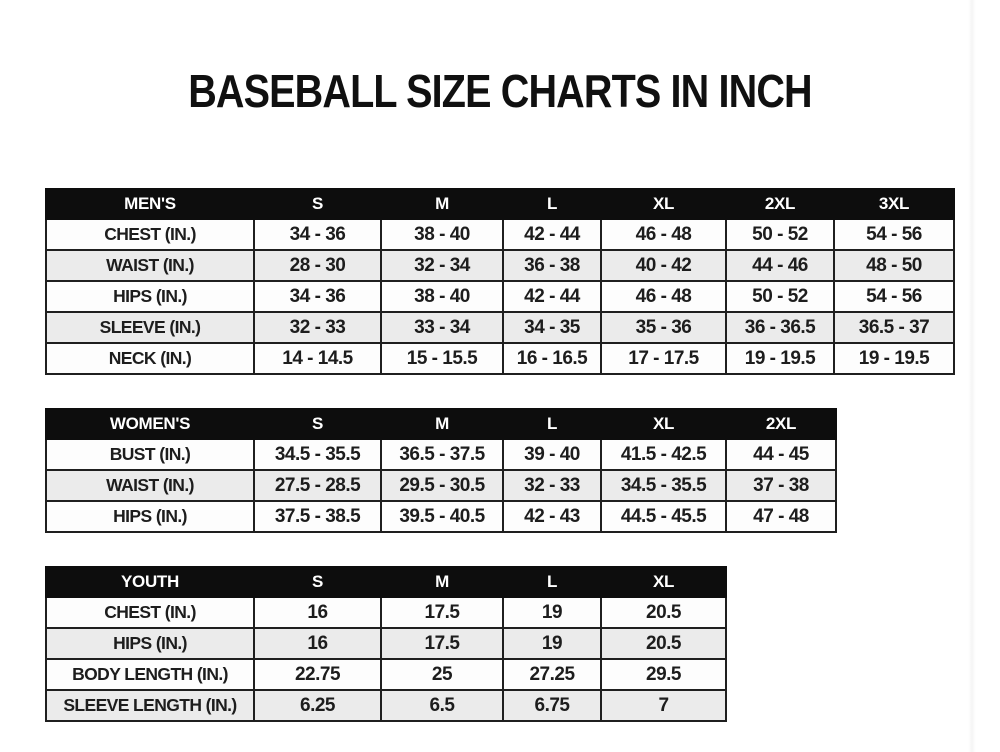  Describe the element at coordinates (780, 204) in the screenshot. I see `mens-size-column-header: 2XL` at that location.